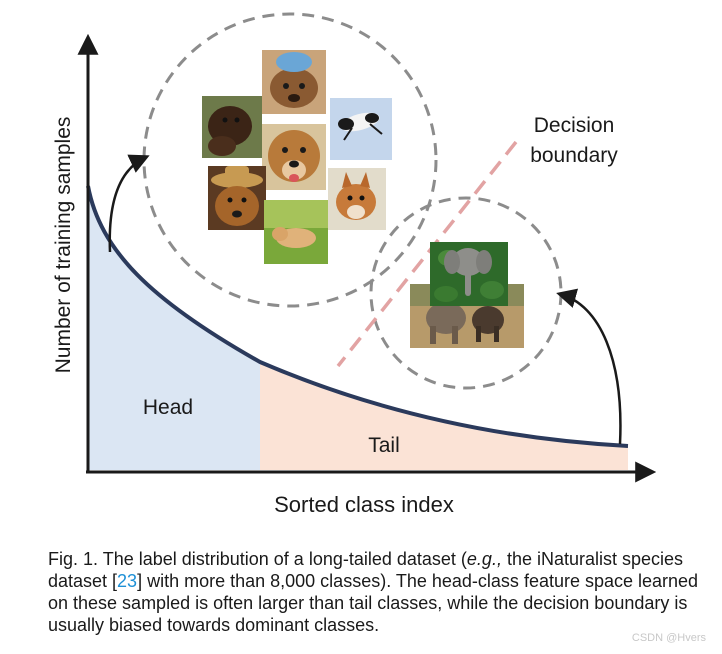  I want to click on head-arrow, so click(129, 203).